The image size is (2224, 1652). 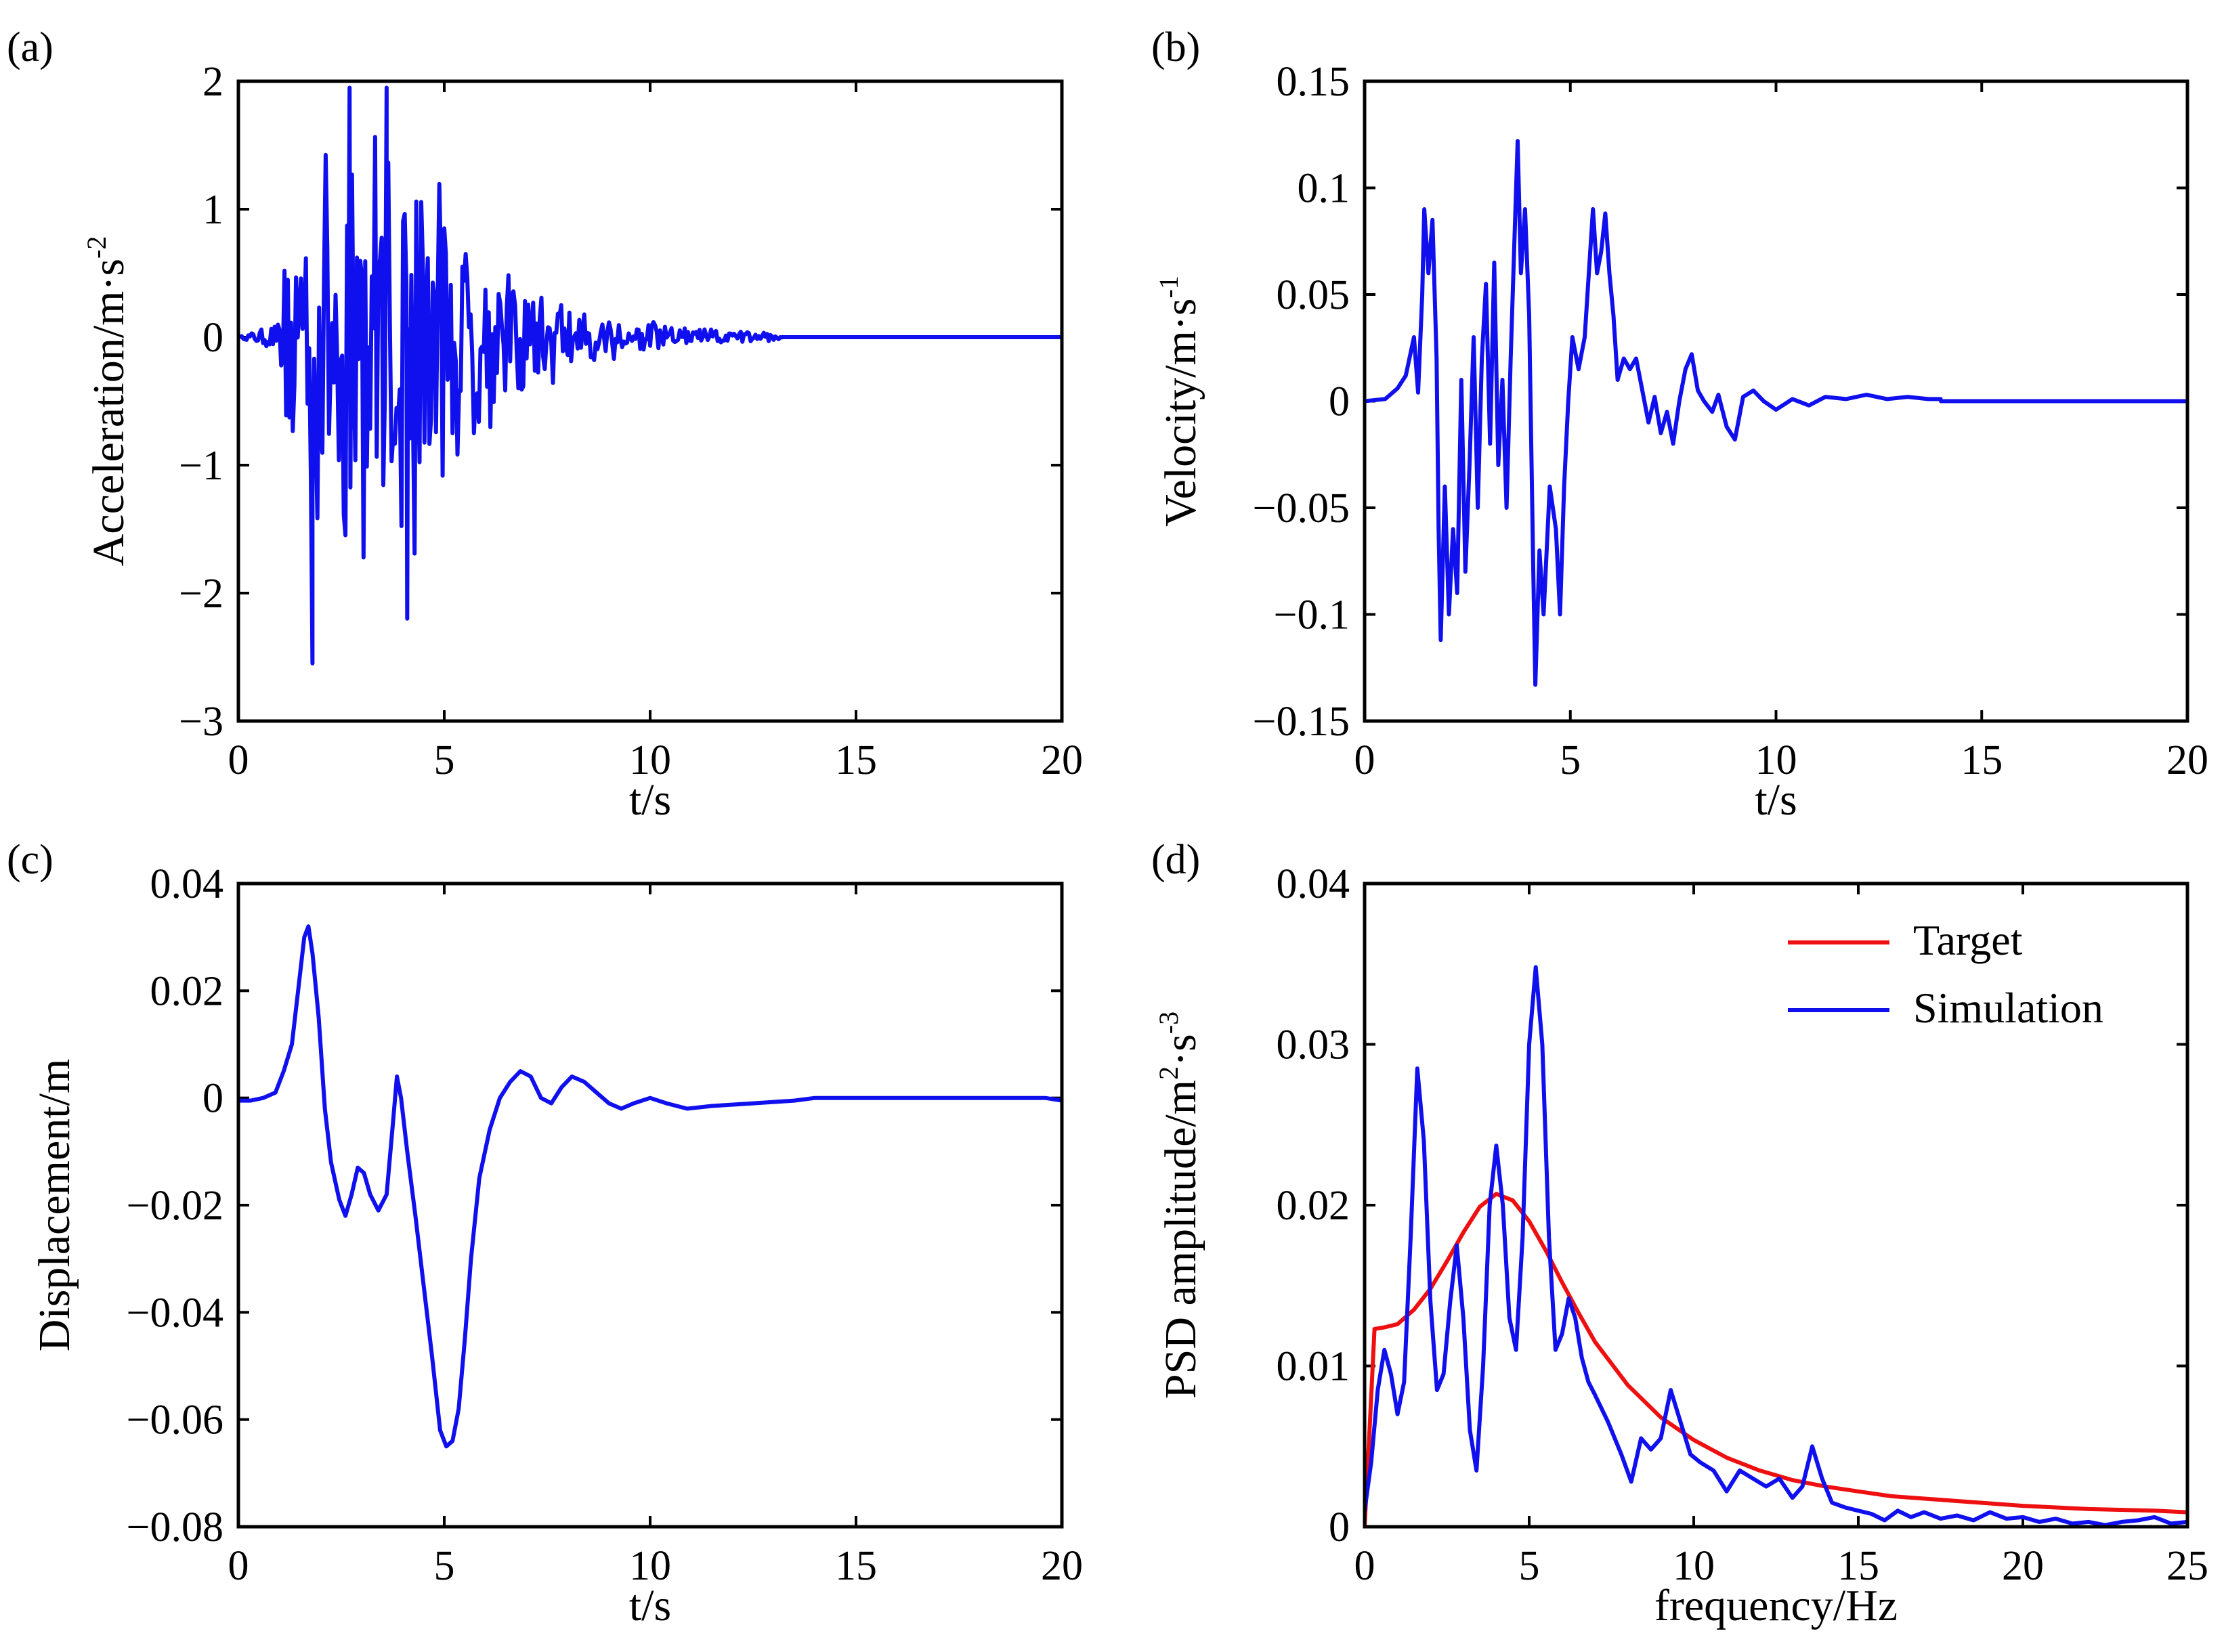 I want to click on y-tick-label: −3, so click(x=201, y=722).